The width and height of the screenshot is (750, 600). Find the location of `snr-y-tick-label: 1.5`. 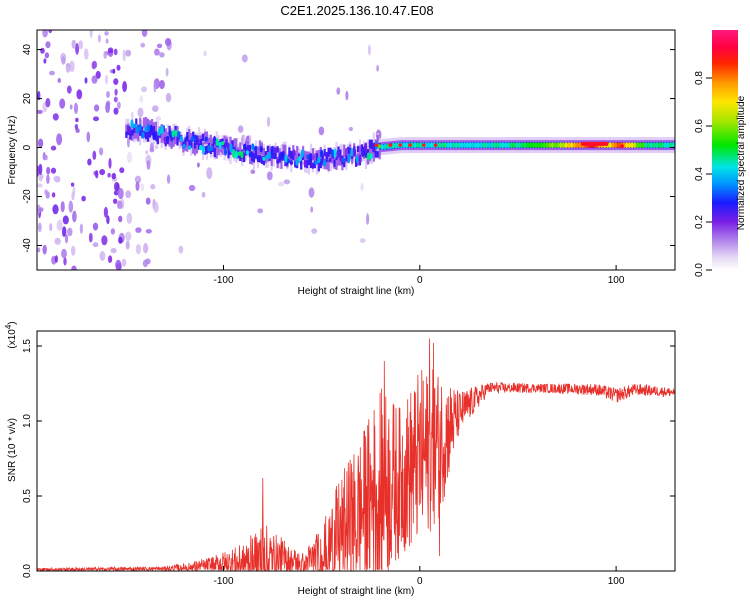

snr-y-tick-label: 1.5 is located at coordinates (27, 346).